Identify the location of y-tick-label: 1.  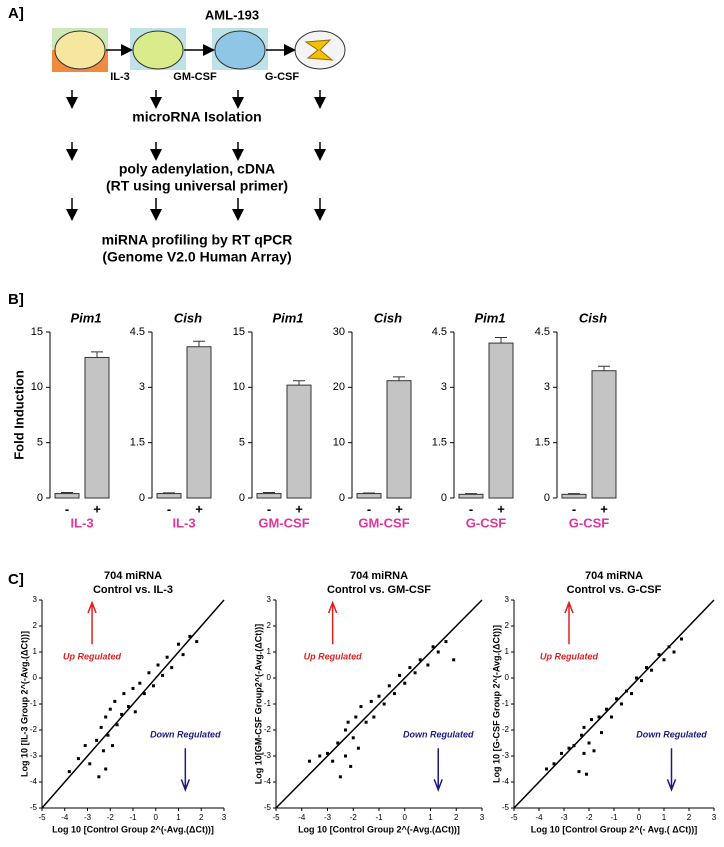
(35, 651).